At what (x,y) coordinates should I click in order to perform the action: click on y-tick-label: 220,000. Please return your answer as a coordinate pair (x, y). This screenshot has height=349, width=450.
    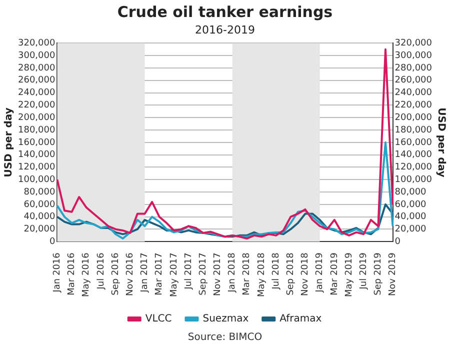
    Looking at the image, I should click on (37, 105).